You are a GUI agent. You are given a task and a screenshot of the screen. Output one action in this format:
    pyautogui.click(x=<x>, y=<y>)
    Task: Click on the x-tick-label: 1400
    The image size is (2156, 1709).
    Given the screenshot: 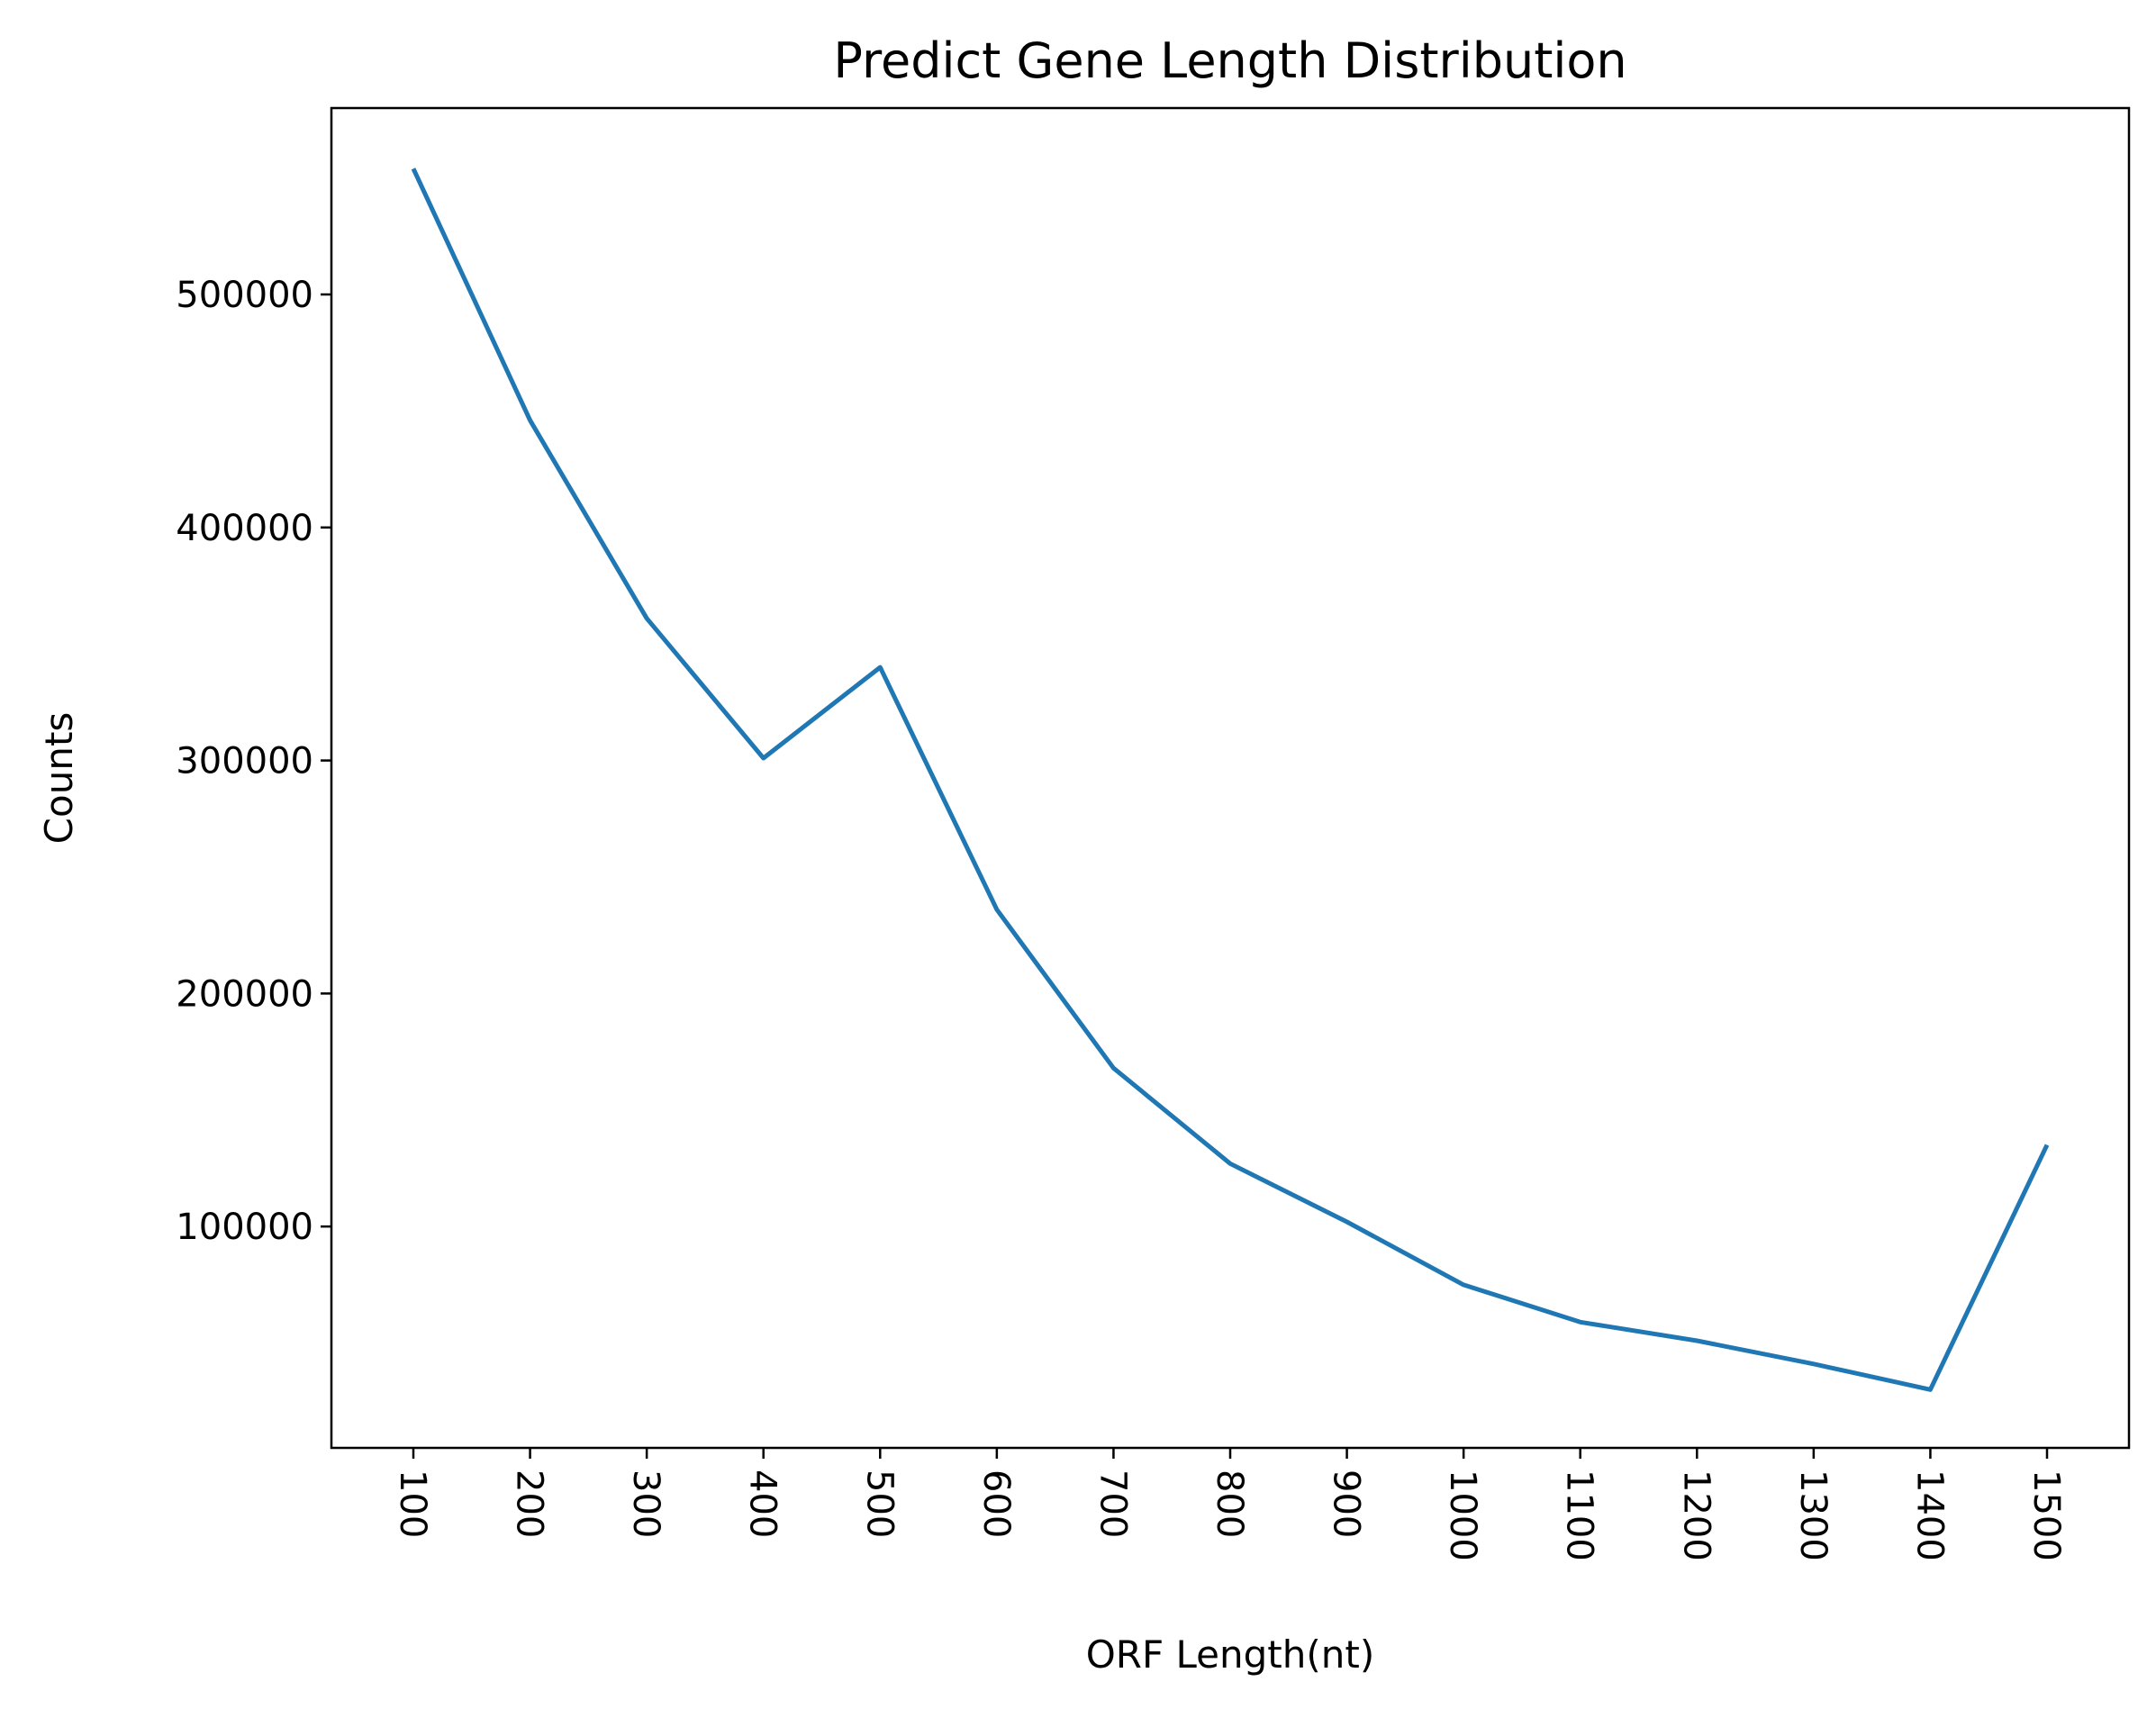 What is the action you would take?
    pyautogui.click(x=1929, y=1515)
    